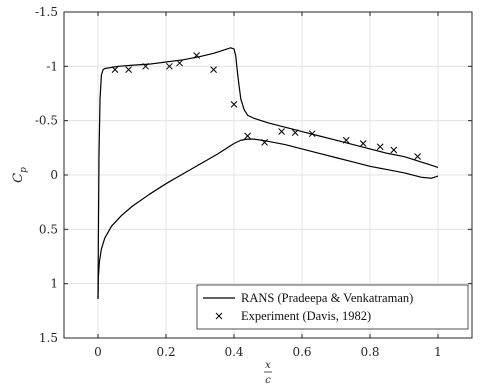  Describe the element at coordinates (46, 12) in the screenshot. I see `y-tick-label: -1.5` at that location.